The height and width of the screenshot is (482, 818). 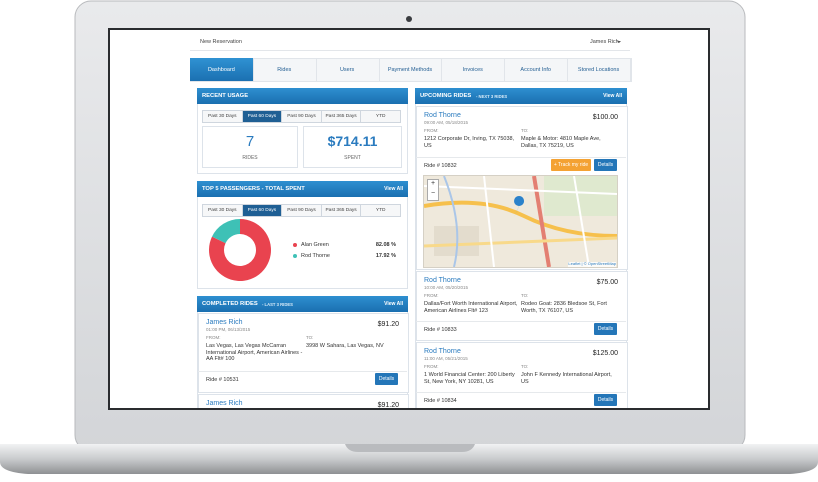 What do you see at coordinates (440, 330) in the screenshot?
I see `ride-number: Ride # 10833` at bounding box center [440, 330].